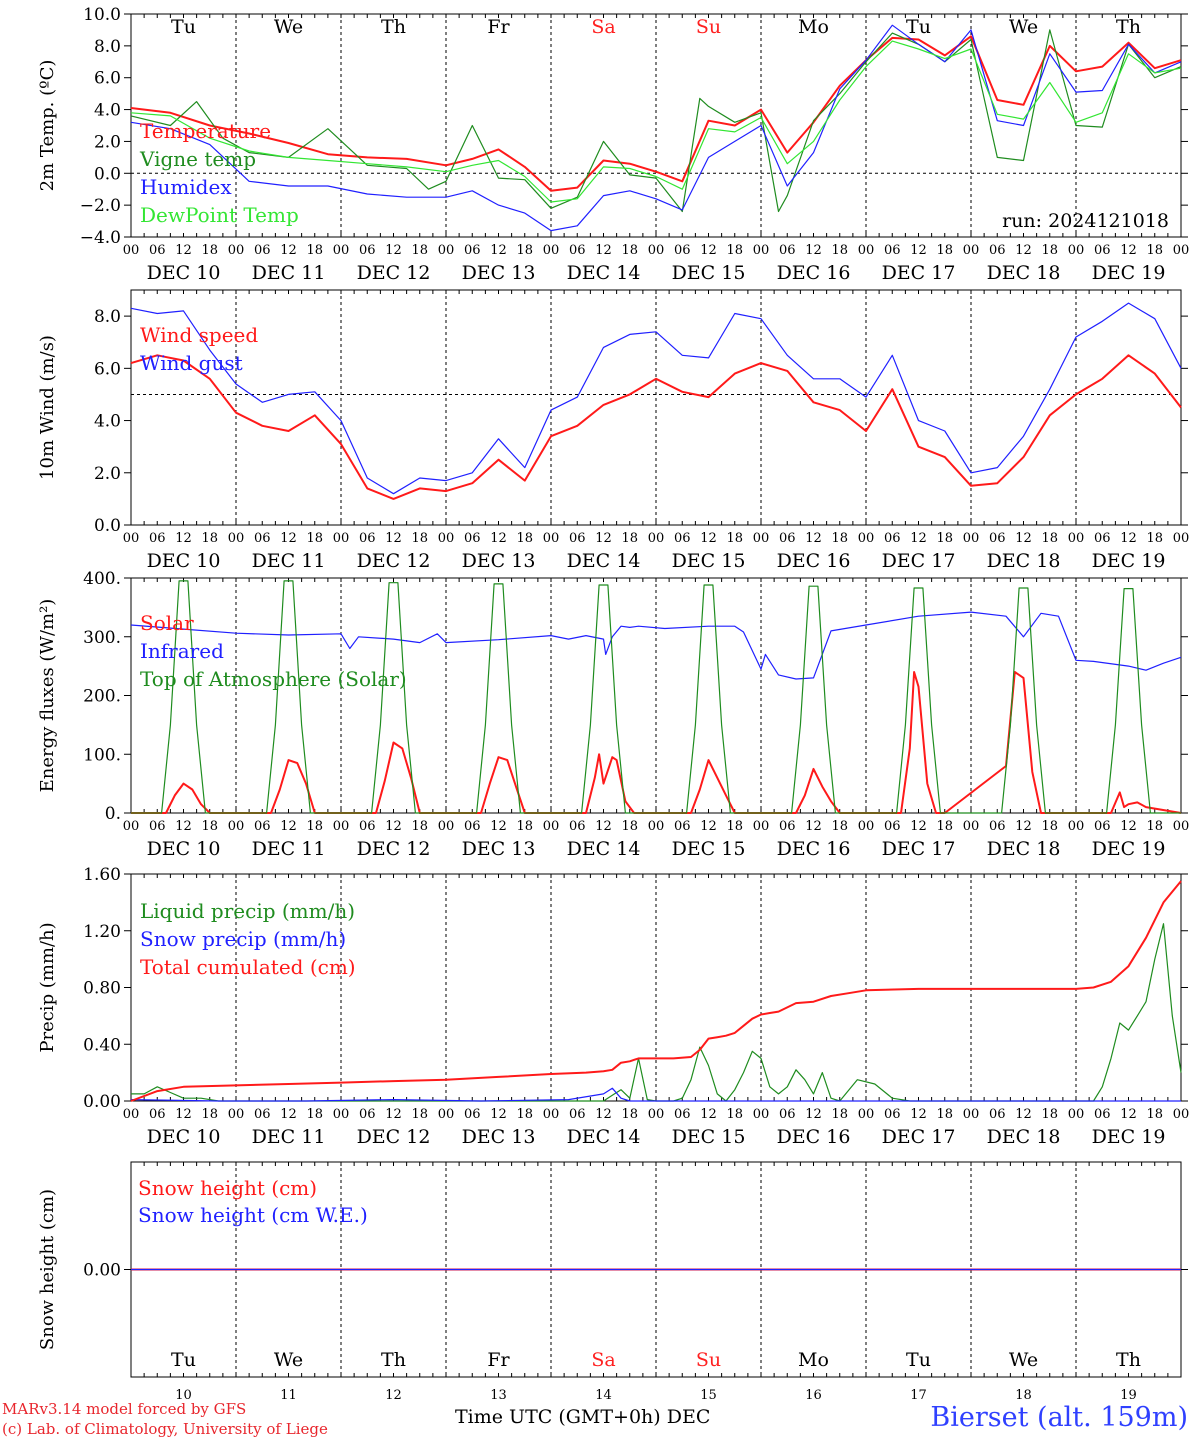  What do you see at coordinates (102, 579) in the screenshot?
I see `y-tick-label: 400.` at bounding box center [102, 579].